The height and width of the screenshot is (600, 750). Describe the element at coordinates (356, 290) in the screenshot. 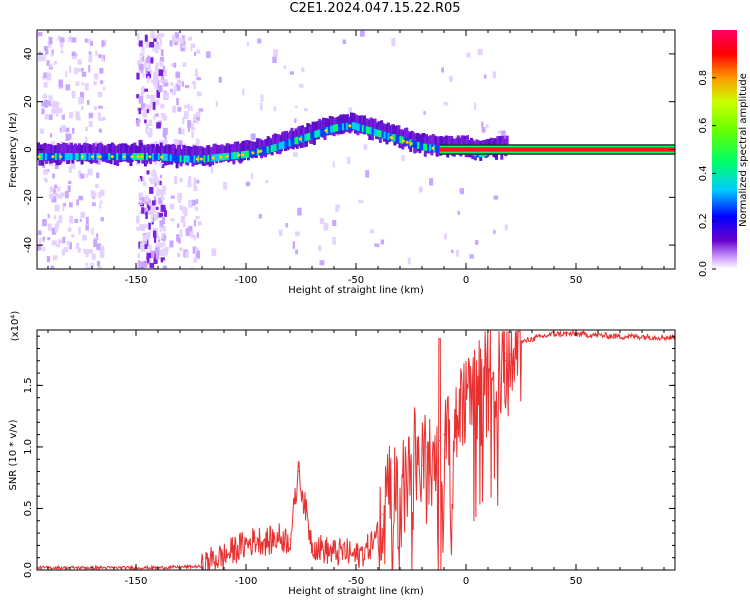

I see `spectrogram-x-label: Height of straight line (km)` at that location.